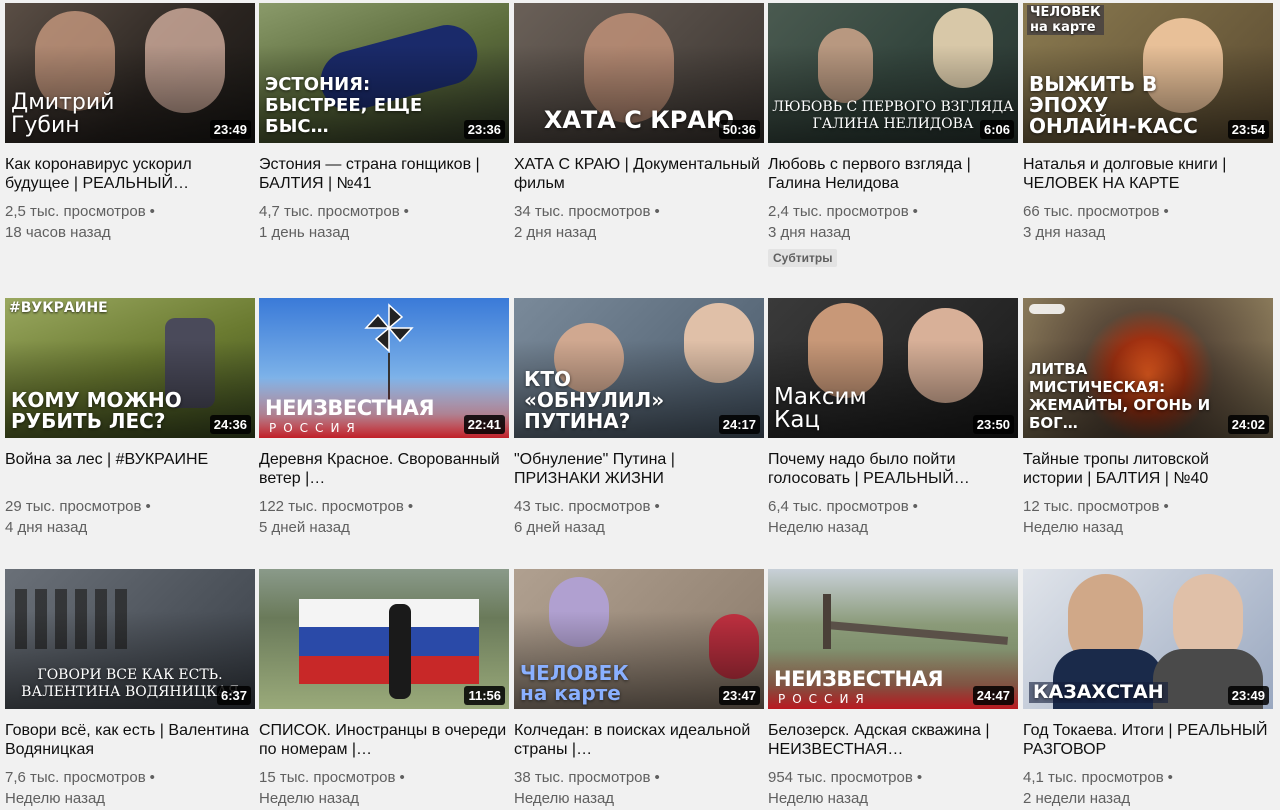  I want to click on windmill-icon, so click(389, 328).